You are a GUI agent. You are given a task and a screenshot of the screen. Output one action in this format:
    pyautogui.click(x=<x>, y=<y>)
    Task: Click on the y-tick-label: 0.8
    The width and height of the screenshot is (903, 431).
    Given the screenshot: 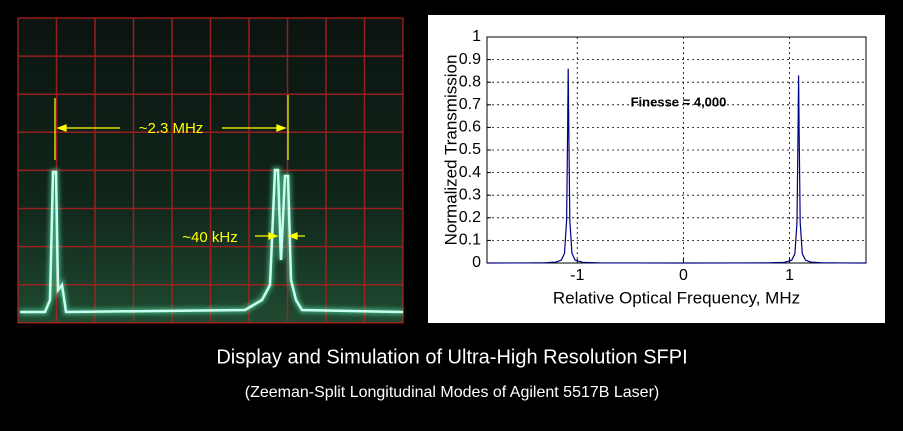 What is the action you would take?
    pyautogui.click(x=470, y=81)
    